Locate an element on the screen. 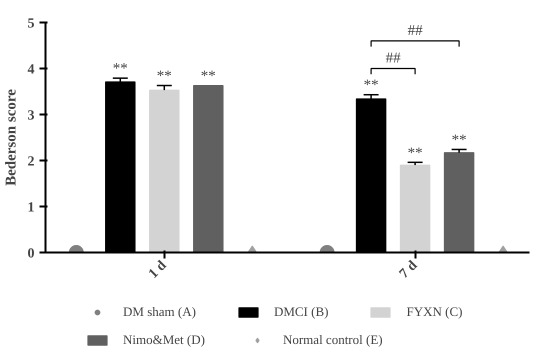  y-tick-label: 0 is located at coordinates (31, 254).